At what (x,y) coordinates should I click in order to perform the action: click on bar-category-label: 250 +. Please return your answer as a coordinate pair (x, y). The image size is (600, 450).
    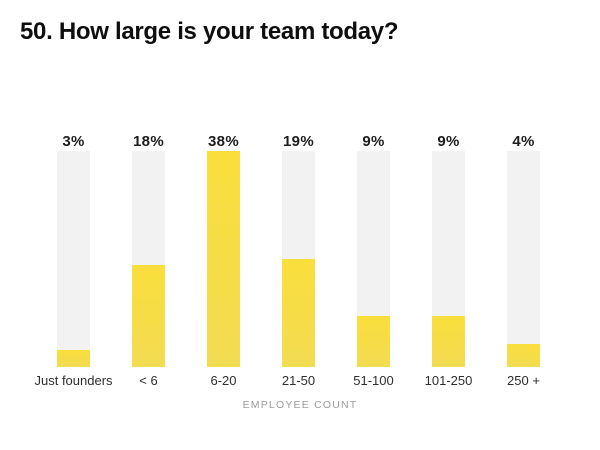
    Looking at the image, I should click on (523, 380).